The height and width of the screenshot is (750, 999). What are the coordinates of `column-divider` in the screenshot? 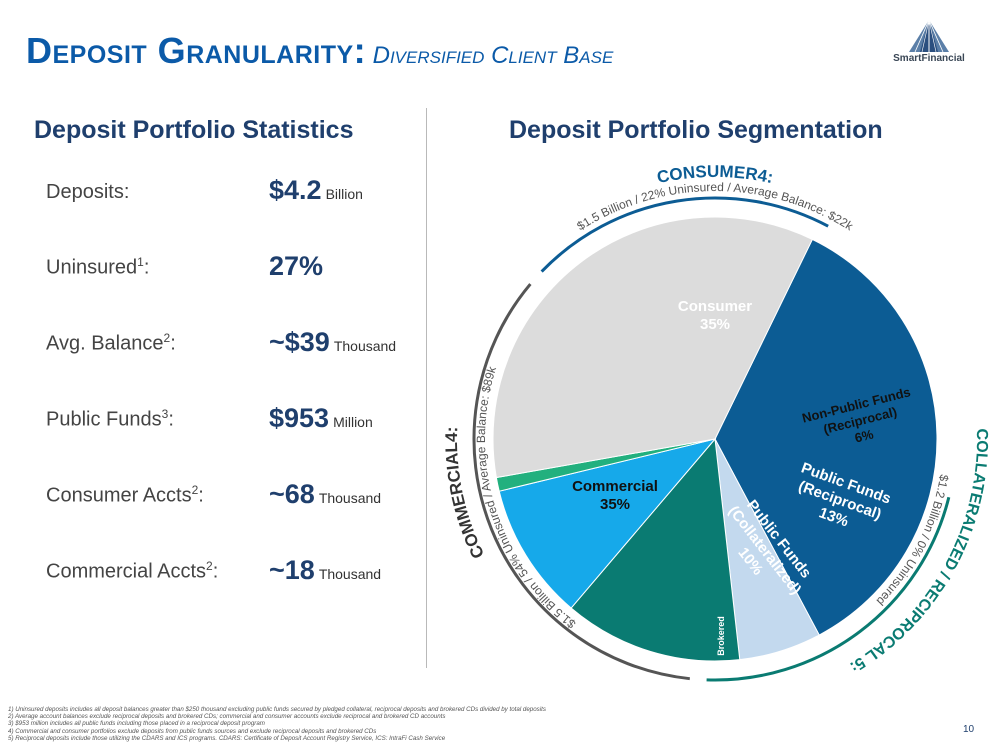 It's located at (426, 388).